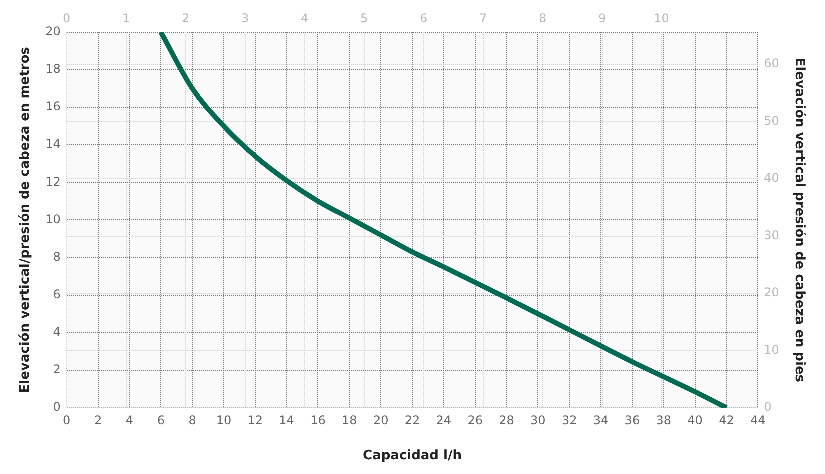  What do you see at coordinates (664, 420) in the screenshot?
I see `x-tick-label: 38` at bounding box center [664, 420].